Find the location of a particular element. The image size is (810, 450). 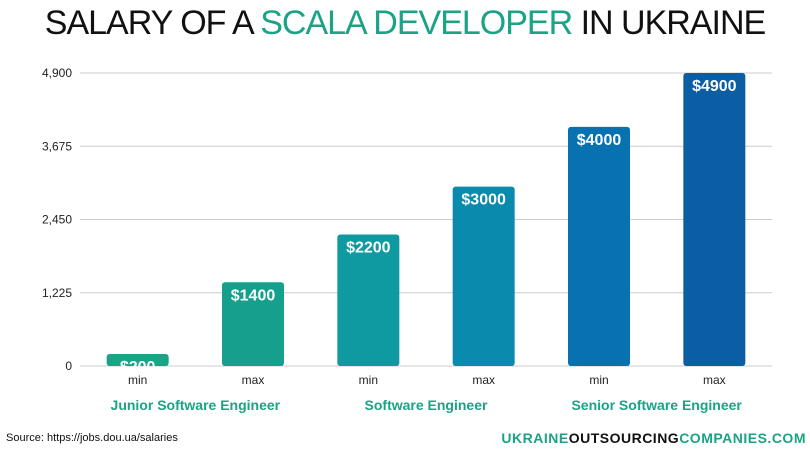

x-axis-ticks: min max min max min max is located at coordinates (427, 380).